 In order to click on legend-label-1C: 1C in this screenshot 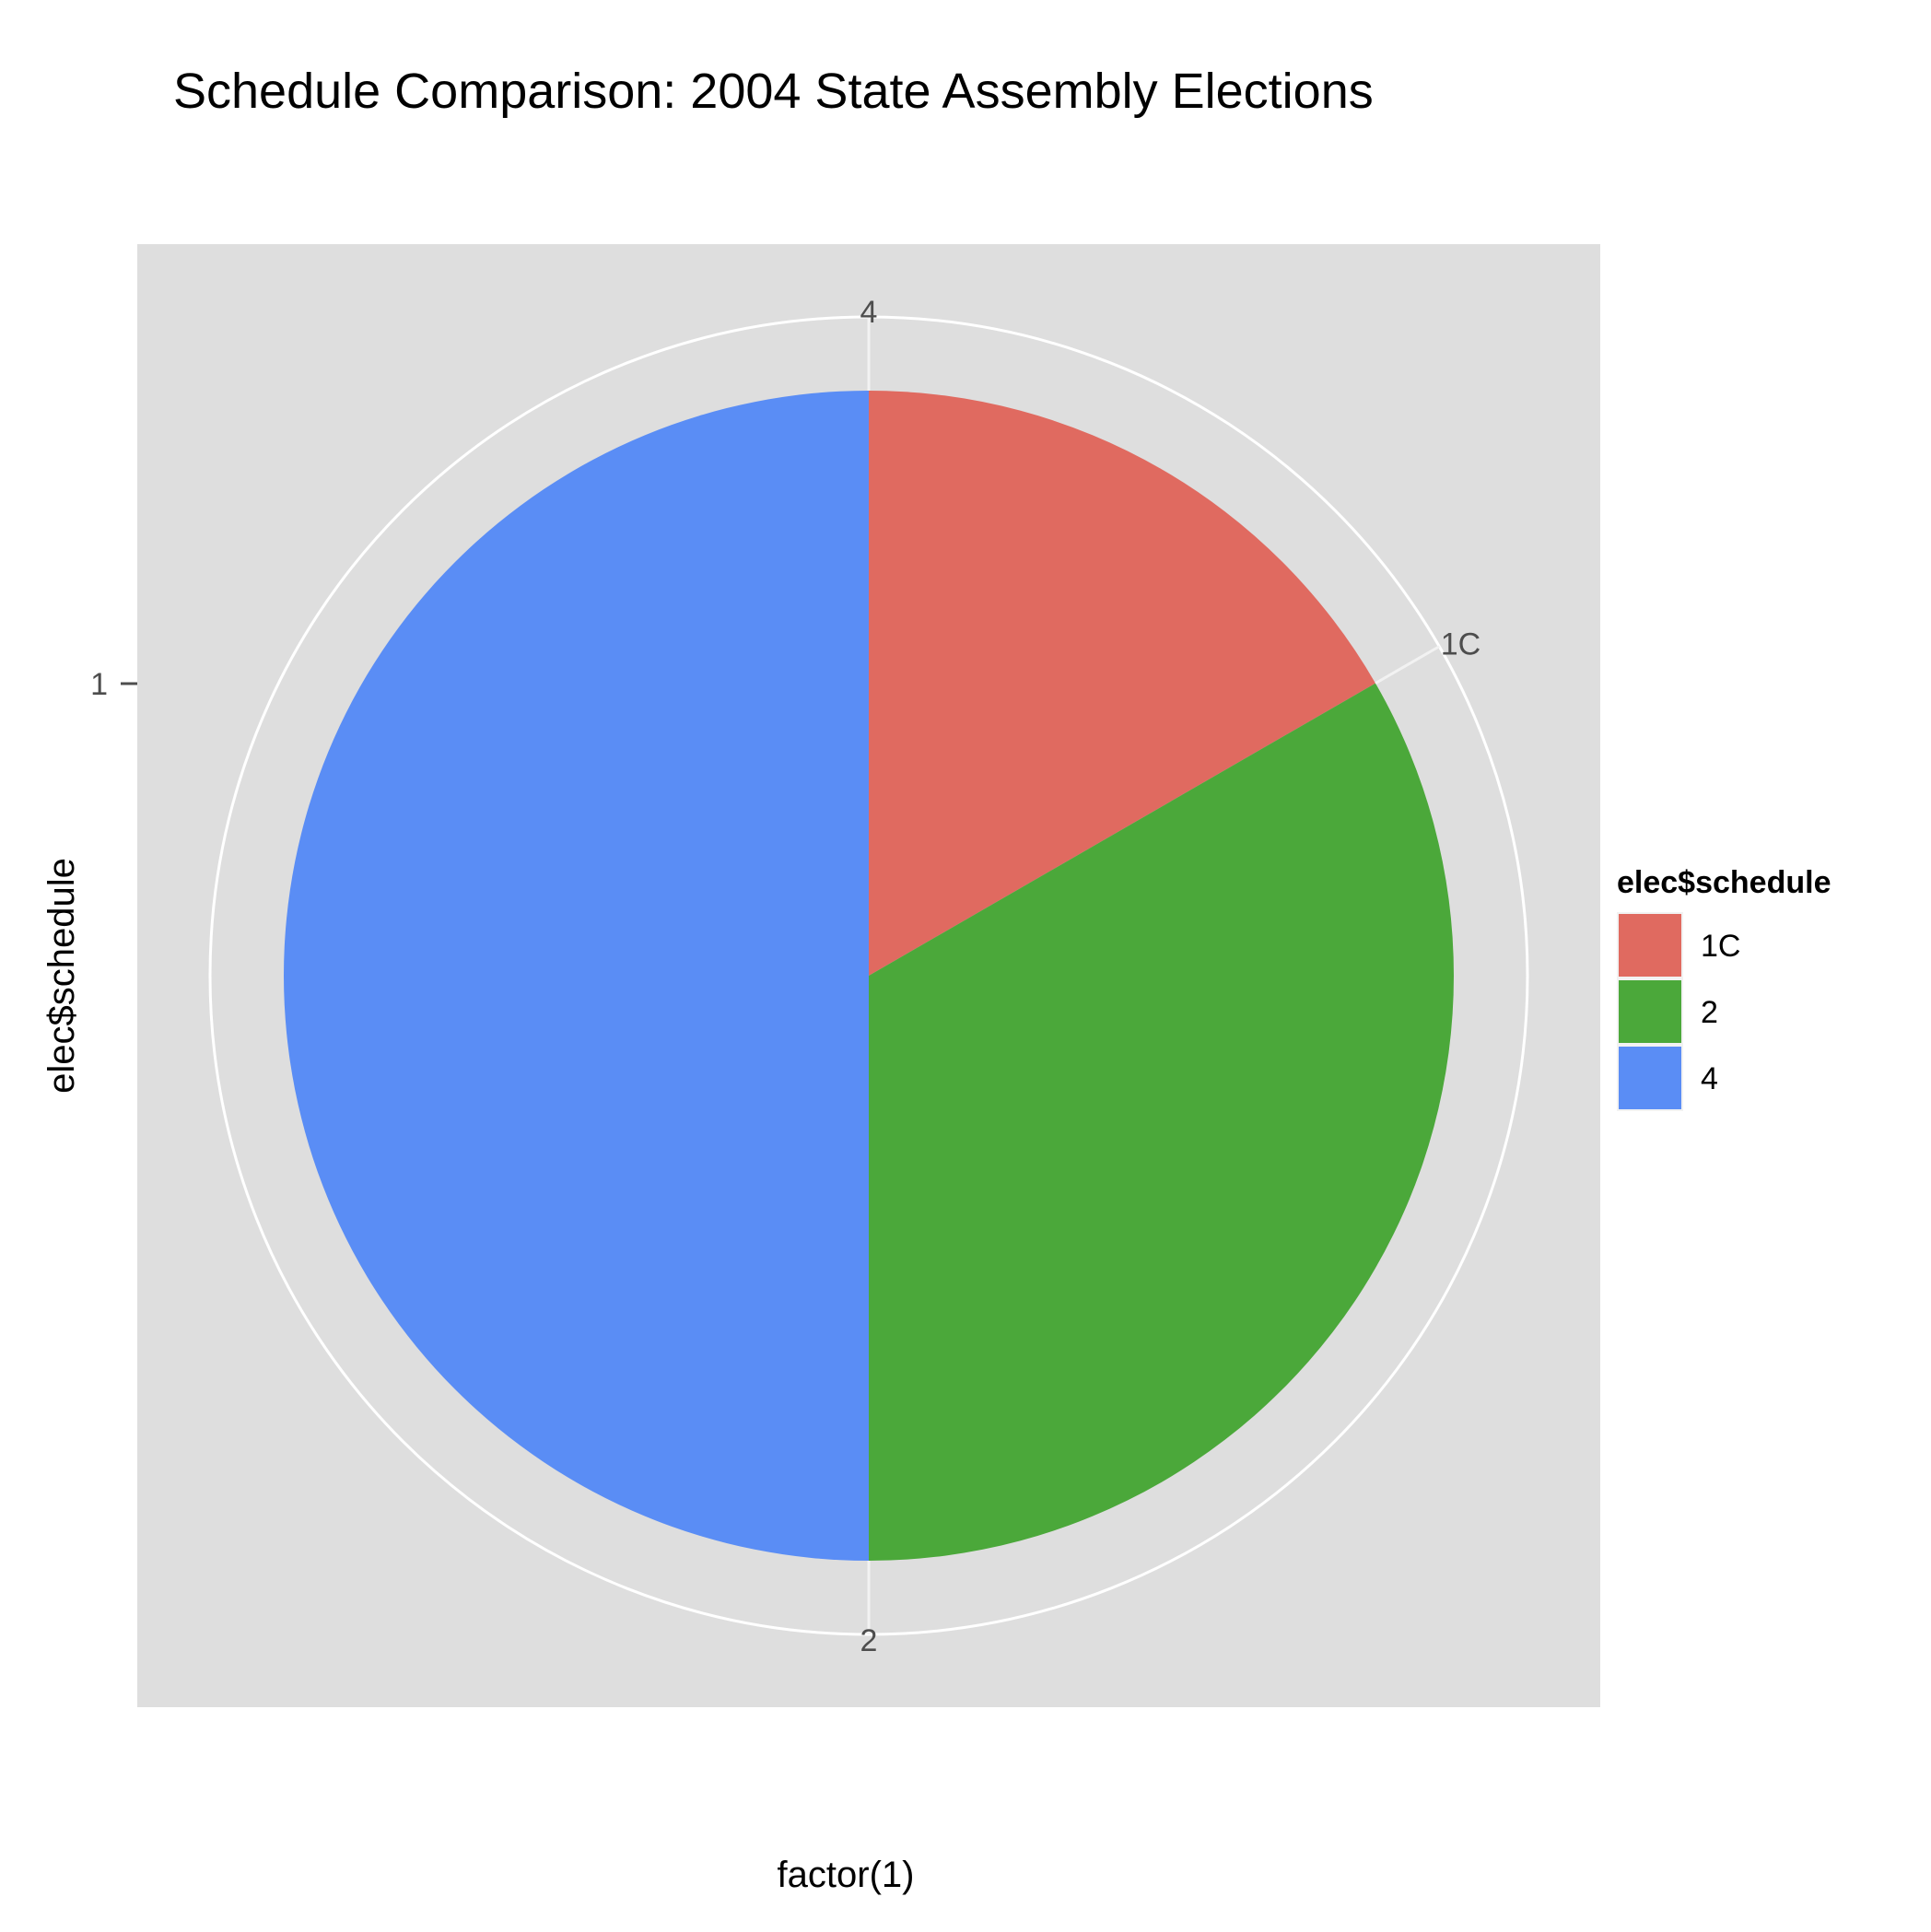, I will do `click(1720, 946)`.